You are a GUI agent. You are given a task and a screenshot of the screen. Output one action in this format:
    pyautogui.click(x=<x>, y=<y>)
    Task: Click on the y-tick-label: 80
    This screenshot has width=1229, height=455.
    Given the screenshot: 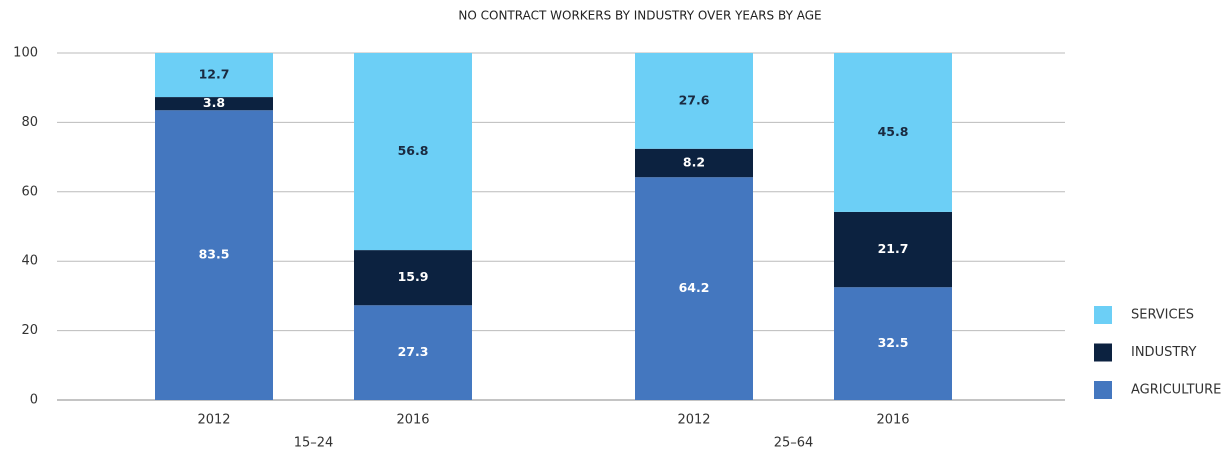 What is the action you would take?
    pyautogui.click(x=29, y=122)
    